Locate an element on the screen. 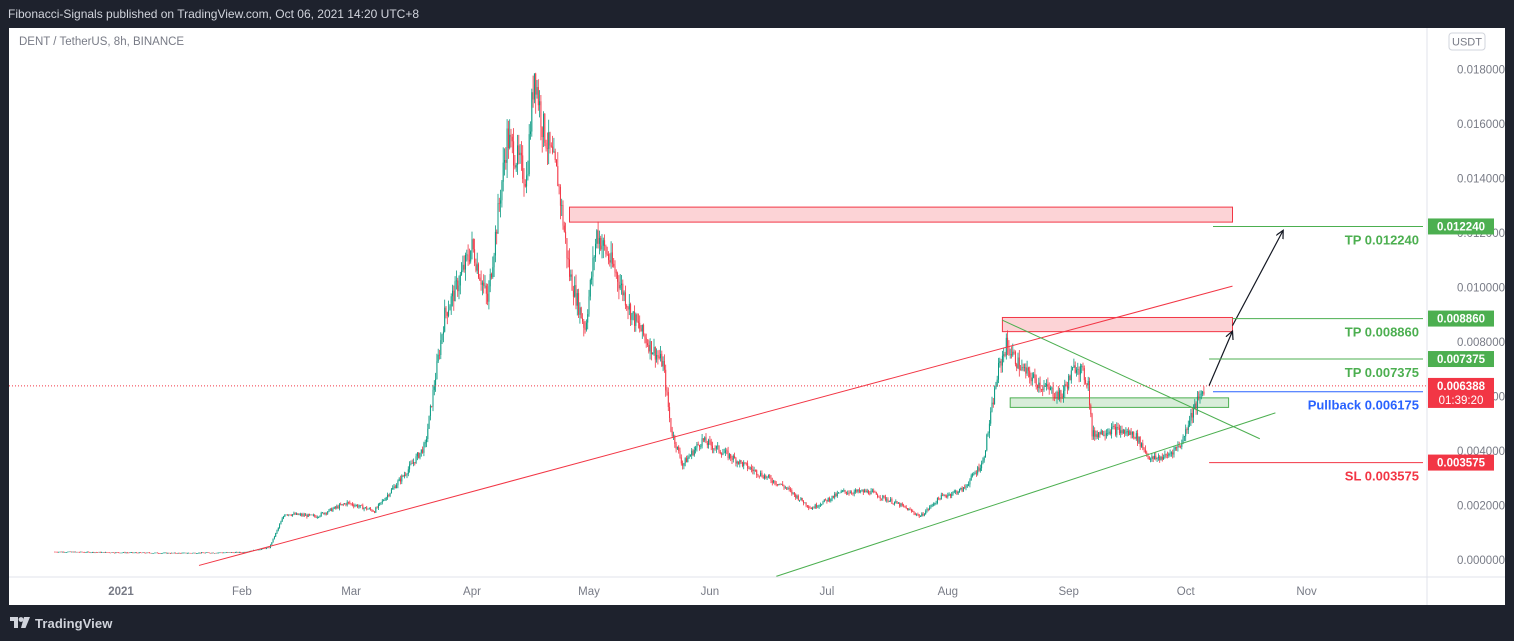  tp-level-2-badge: 0.008860 is located at coordinates (1461, 318).